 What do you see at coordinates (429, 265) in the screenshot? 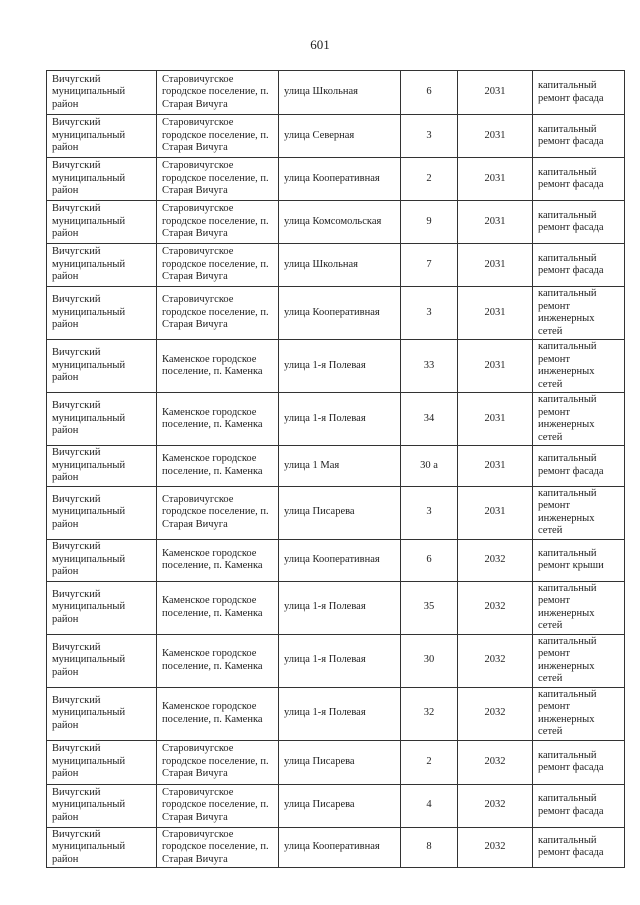
I see `house-number-cell: 7` at bounding box center [429, 265].